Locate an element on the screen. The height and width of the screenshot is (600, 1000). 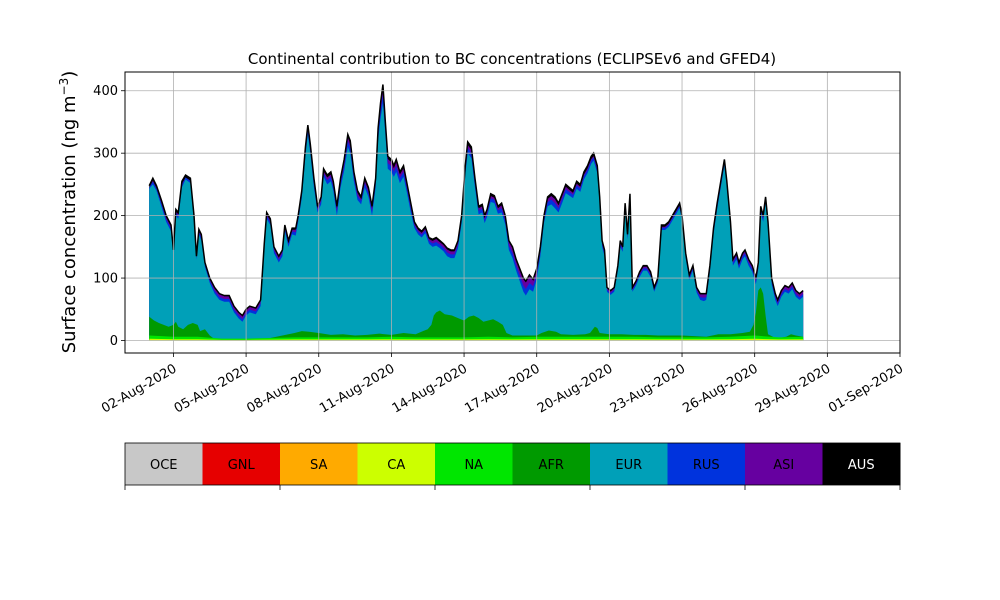
x-tick-label: 23-Aug-2020 is located at coordinates (648, 388).